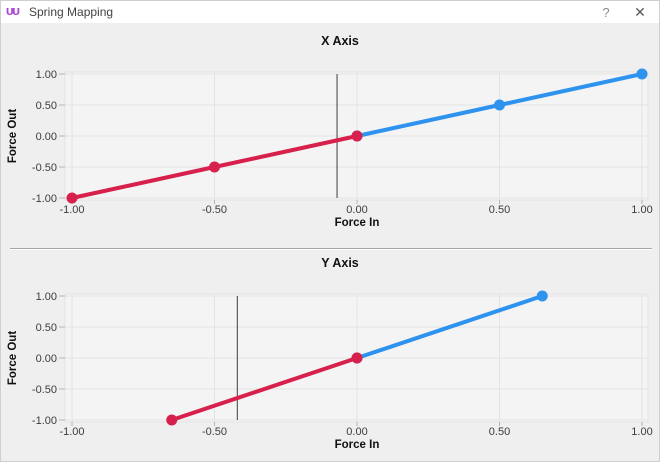  I want to click on chart-title: X Axis, so click(340, 41).